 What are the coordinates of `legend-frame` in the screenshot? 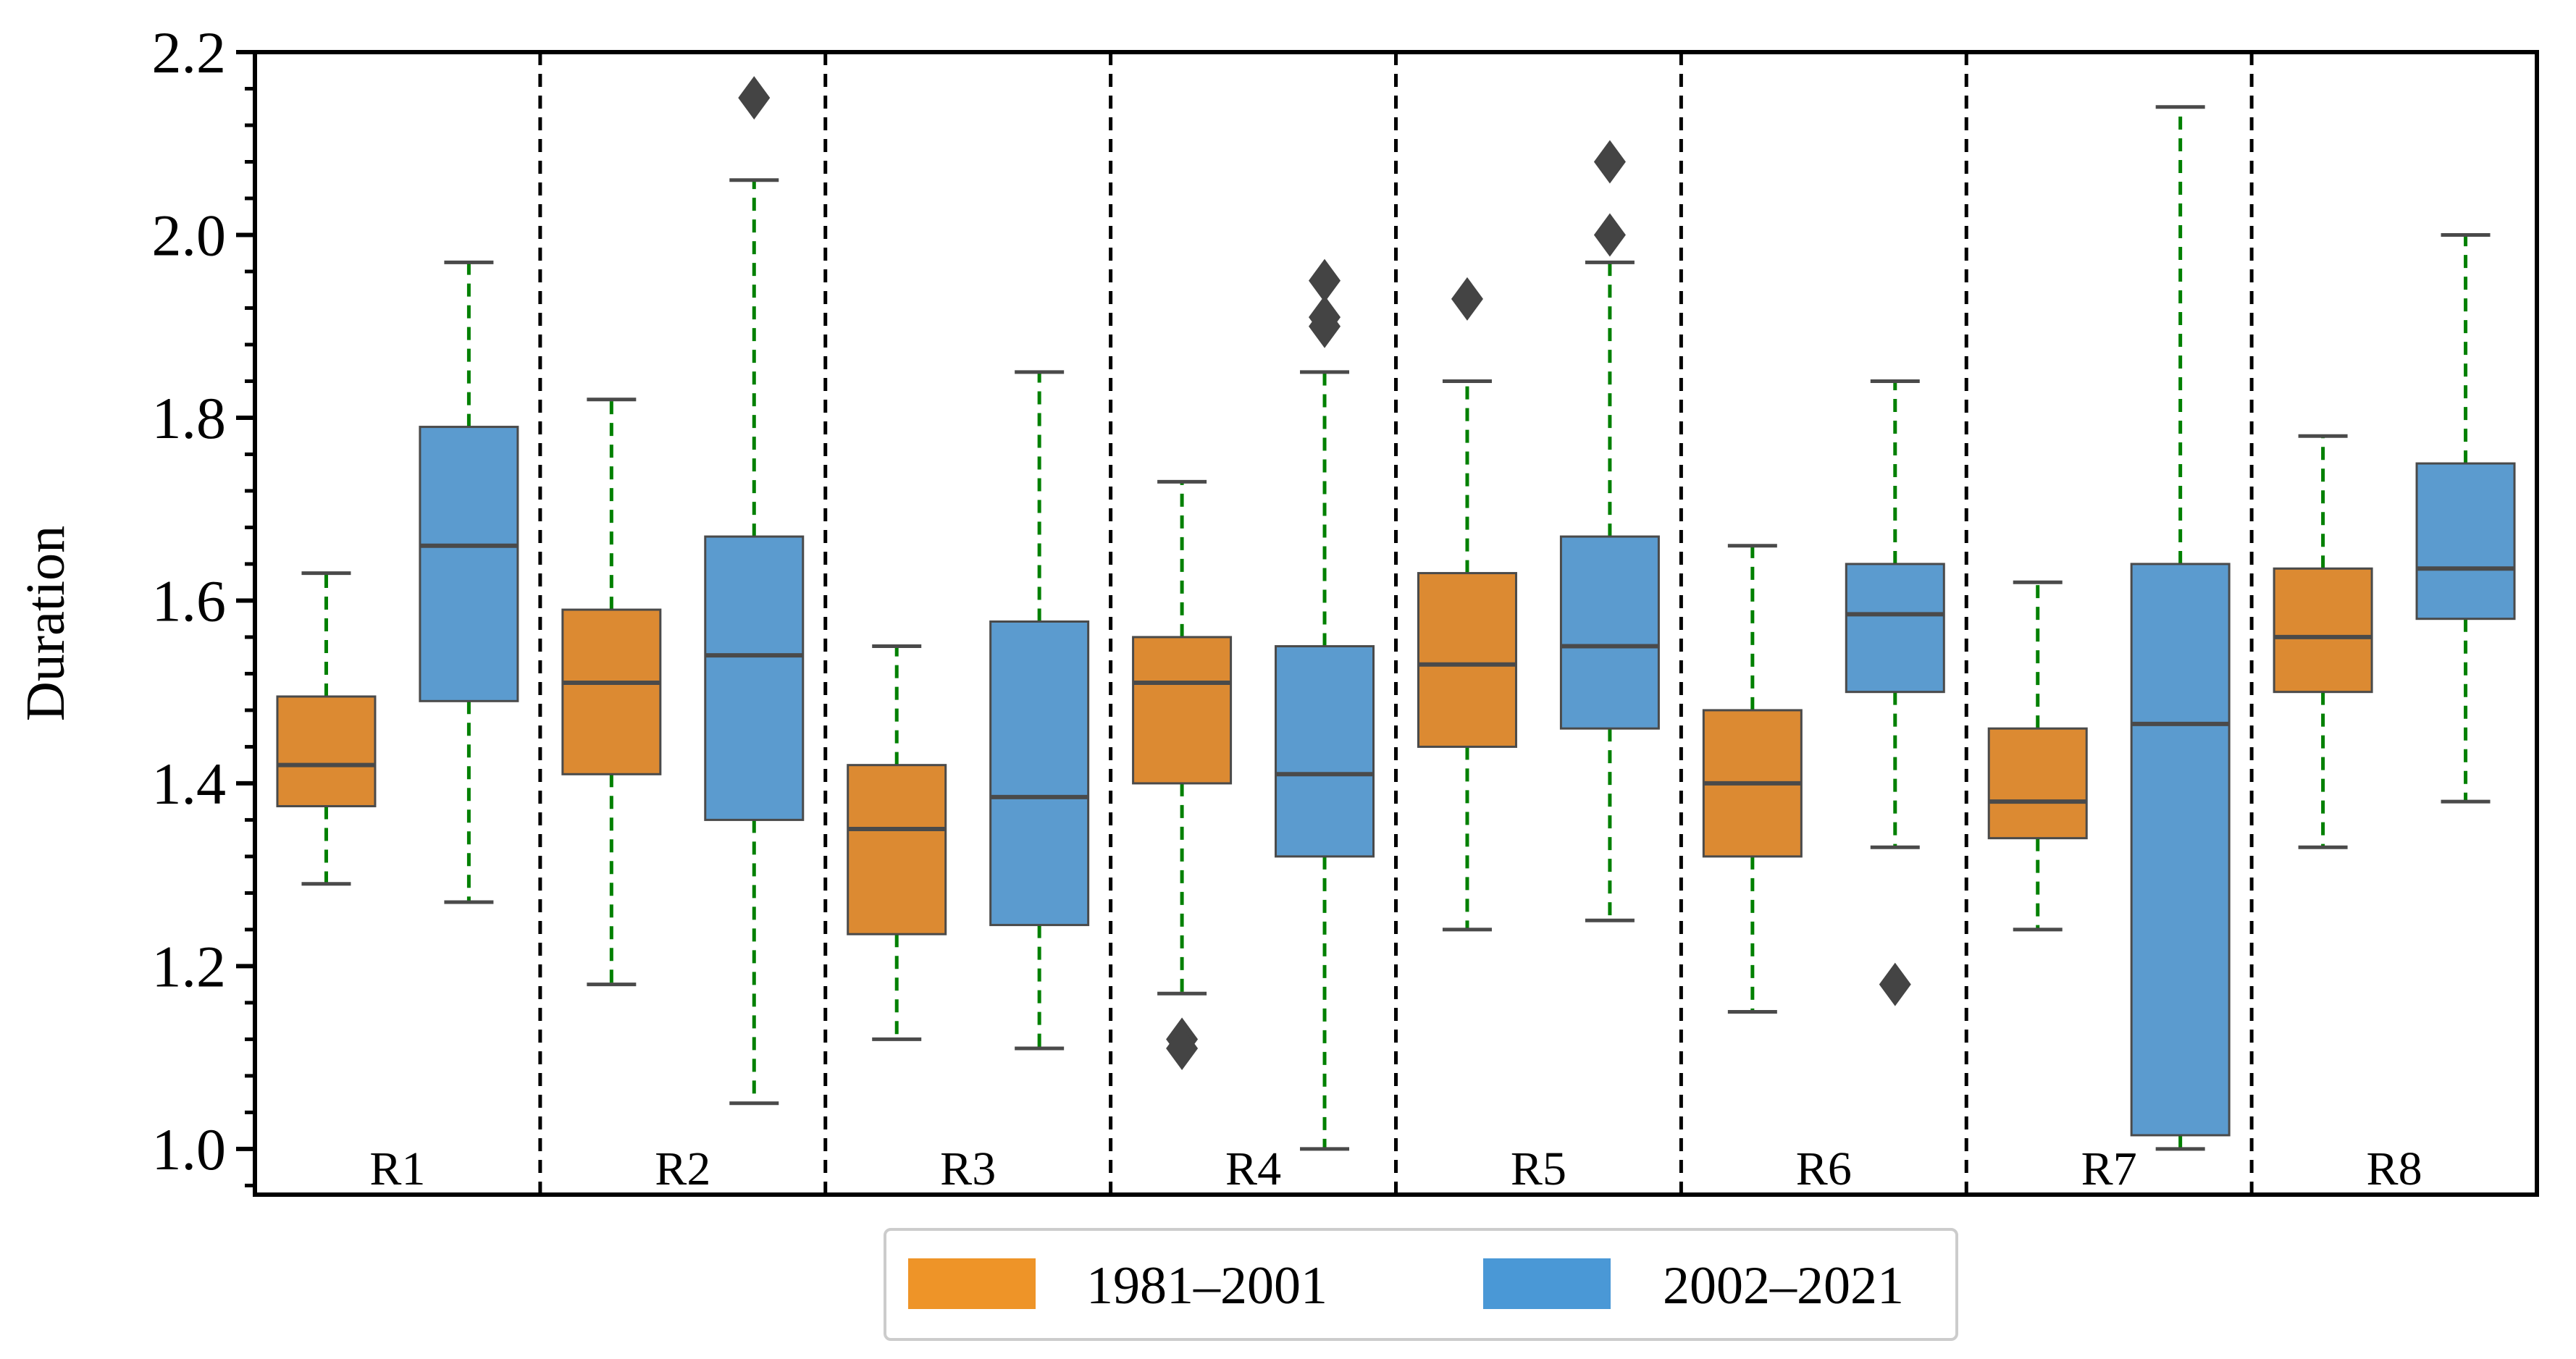 It's located at (1421, 1284).